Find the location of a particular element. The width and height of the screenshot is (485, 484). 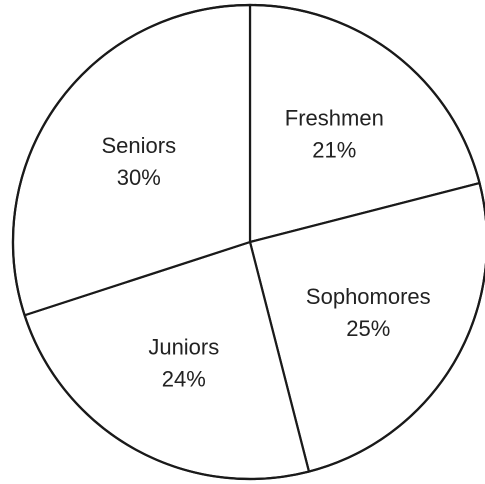

slice-label-juniors: Juniors is located at coordinates (183, 347).